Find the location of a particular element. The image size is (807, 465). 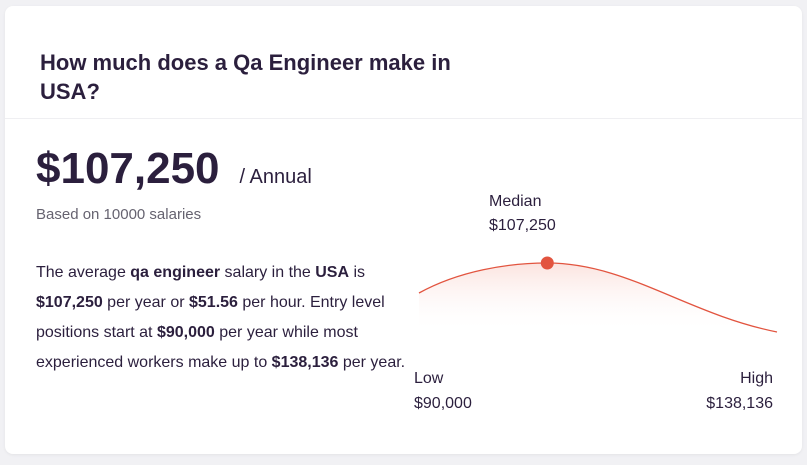

desc-location: USA is located at coordinates (332, 272).